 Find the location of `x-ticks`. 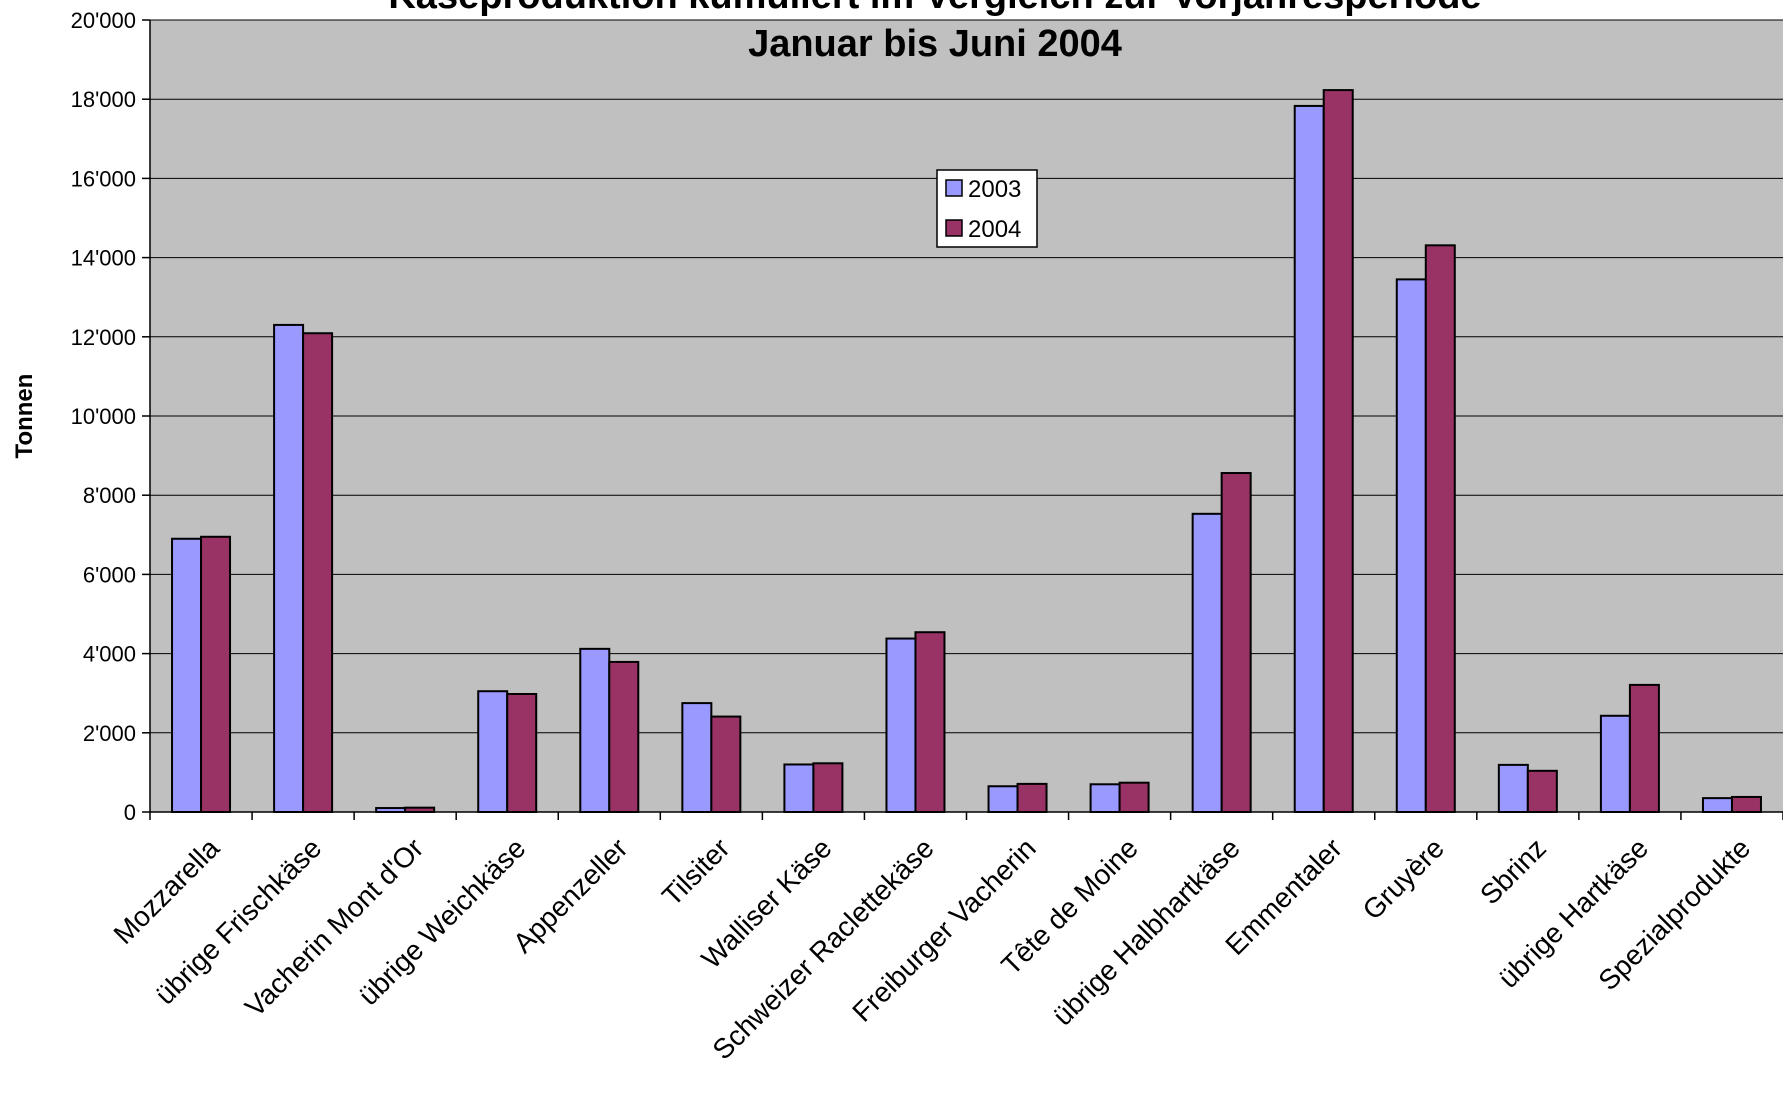

x-ticks is located at coordinates (966, 816).